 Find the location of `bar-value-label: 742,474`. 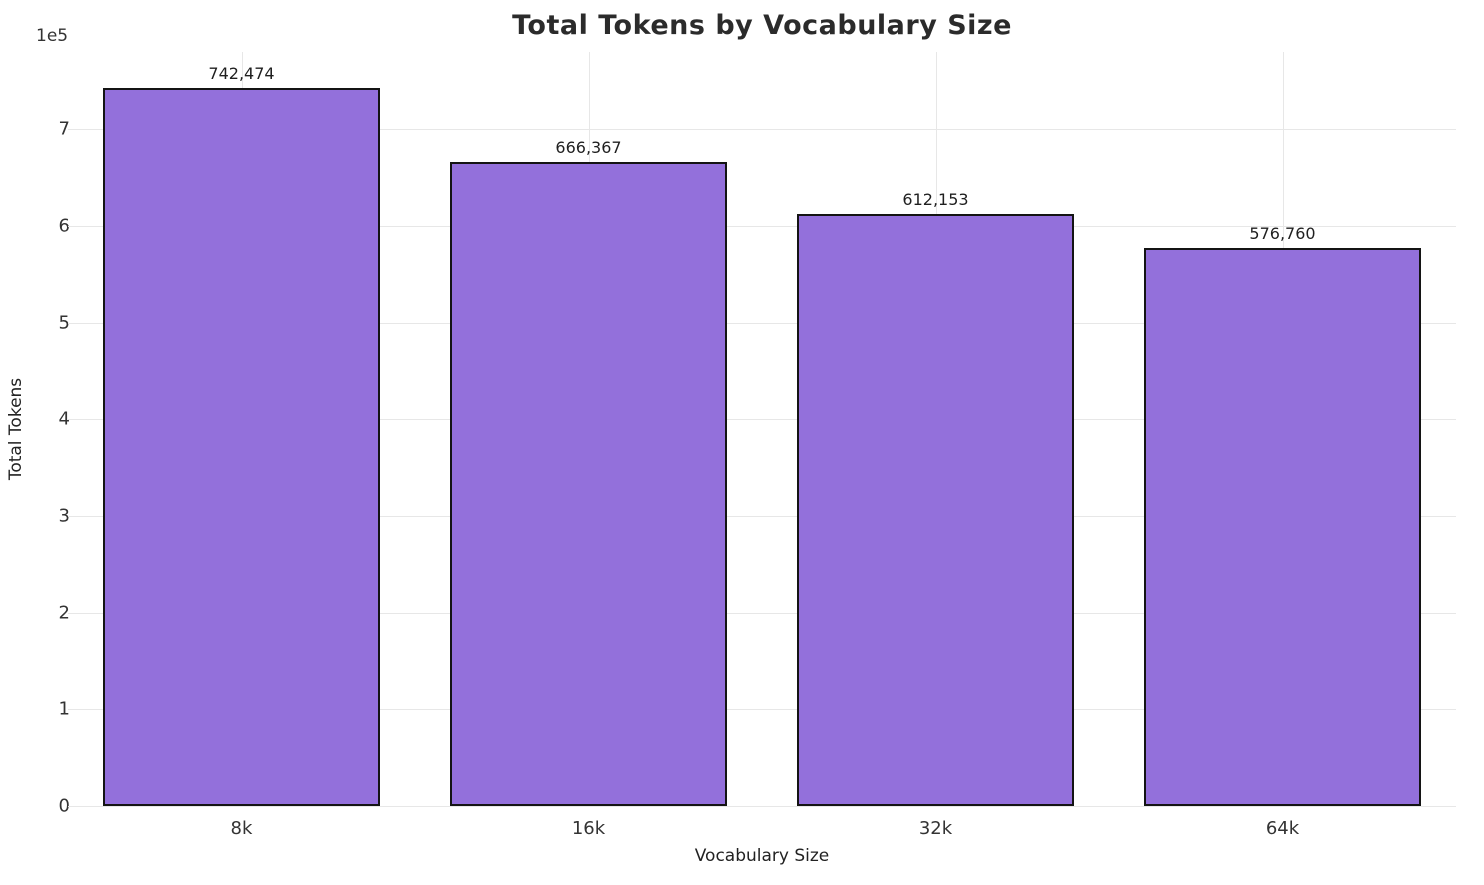

bar-value-label: 742,474 is located at coordinates (241, 74).